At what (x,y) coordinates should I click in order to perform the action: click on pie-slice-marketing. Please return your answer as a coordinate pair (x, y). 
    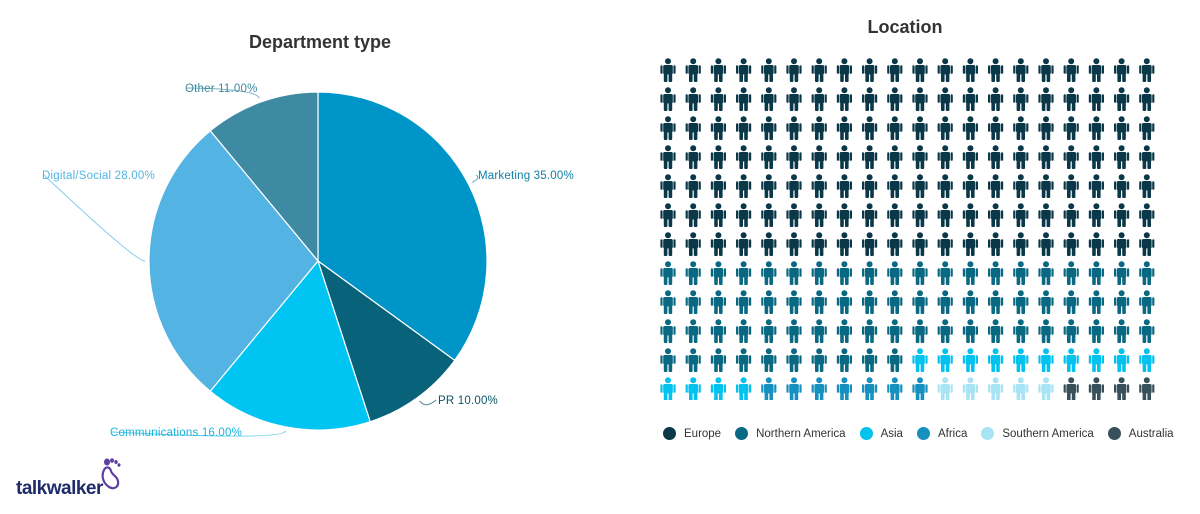
    Looking at the image, I should click on (402, 226).